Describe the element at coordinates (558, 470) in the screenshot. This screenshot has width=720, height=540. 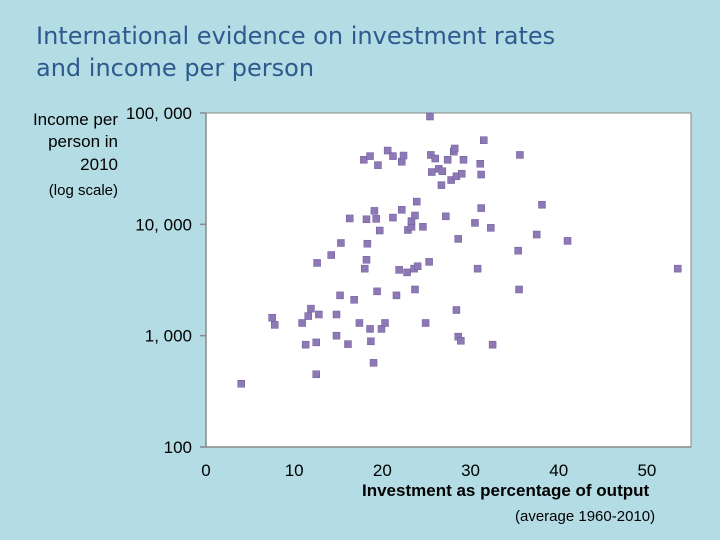
I see `x-tick-label: 40` at that location.